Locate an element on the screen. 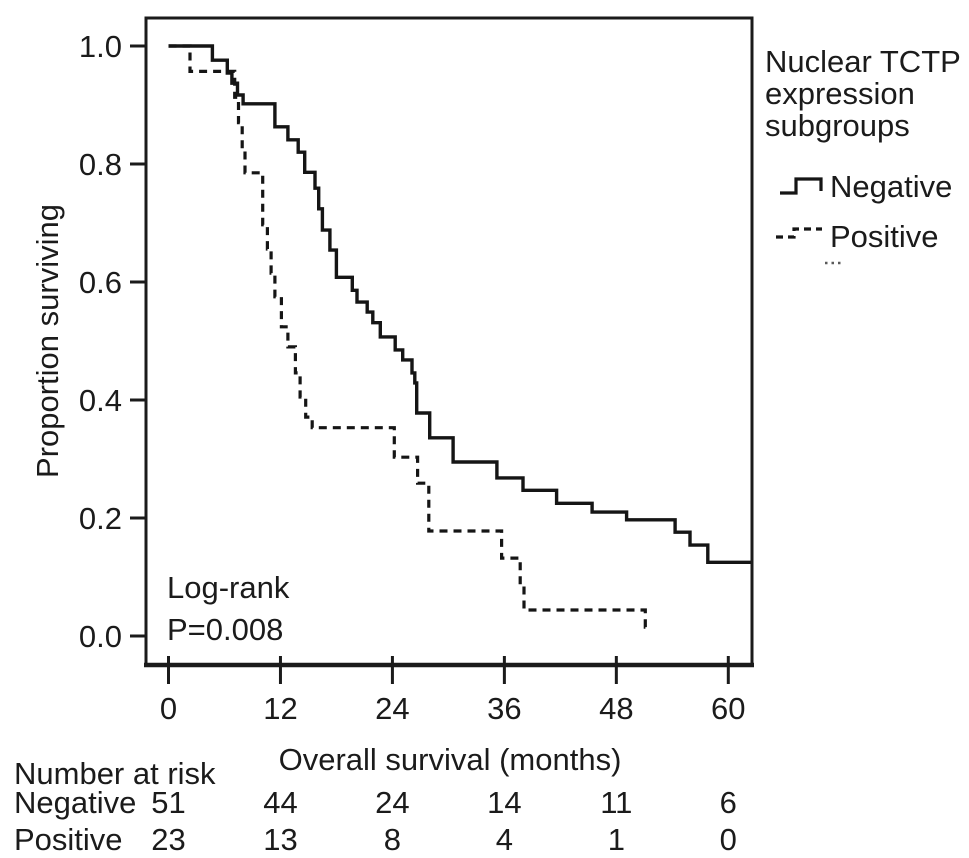 Image resolution: width=969 pixels, height=858 pixels. risk-value: 23 is located at coordinates (168, 839).